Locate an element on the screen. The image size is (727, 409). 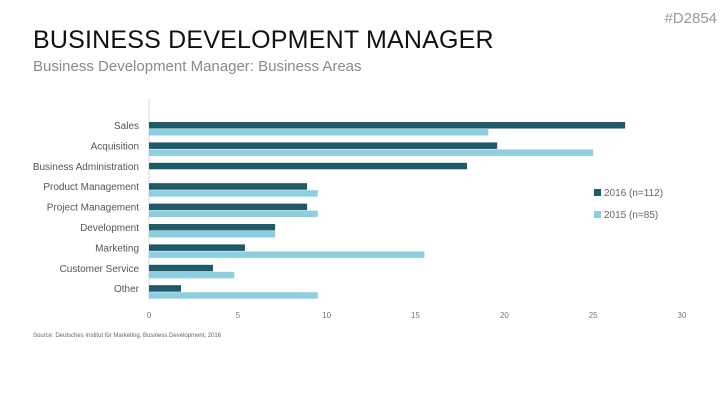
x-tick-label: 25 is located at coordinates (593, 315).